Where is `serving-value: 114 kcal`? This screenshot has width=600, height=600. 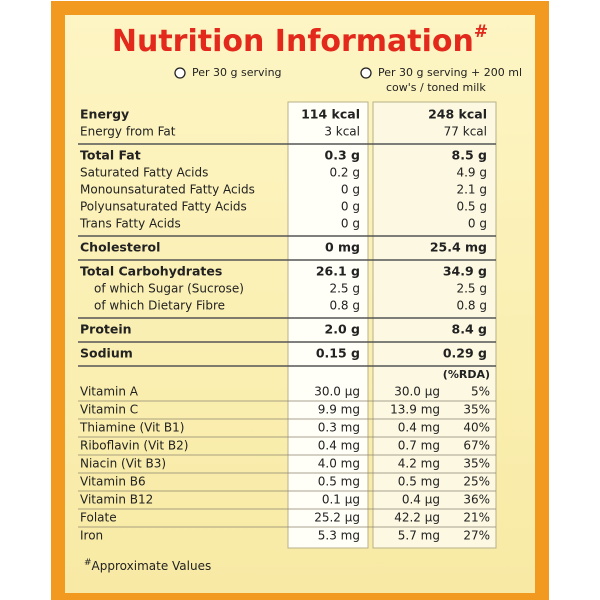 serving-value: 114 kcal is located at coordinates (330, 114).